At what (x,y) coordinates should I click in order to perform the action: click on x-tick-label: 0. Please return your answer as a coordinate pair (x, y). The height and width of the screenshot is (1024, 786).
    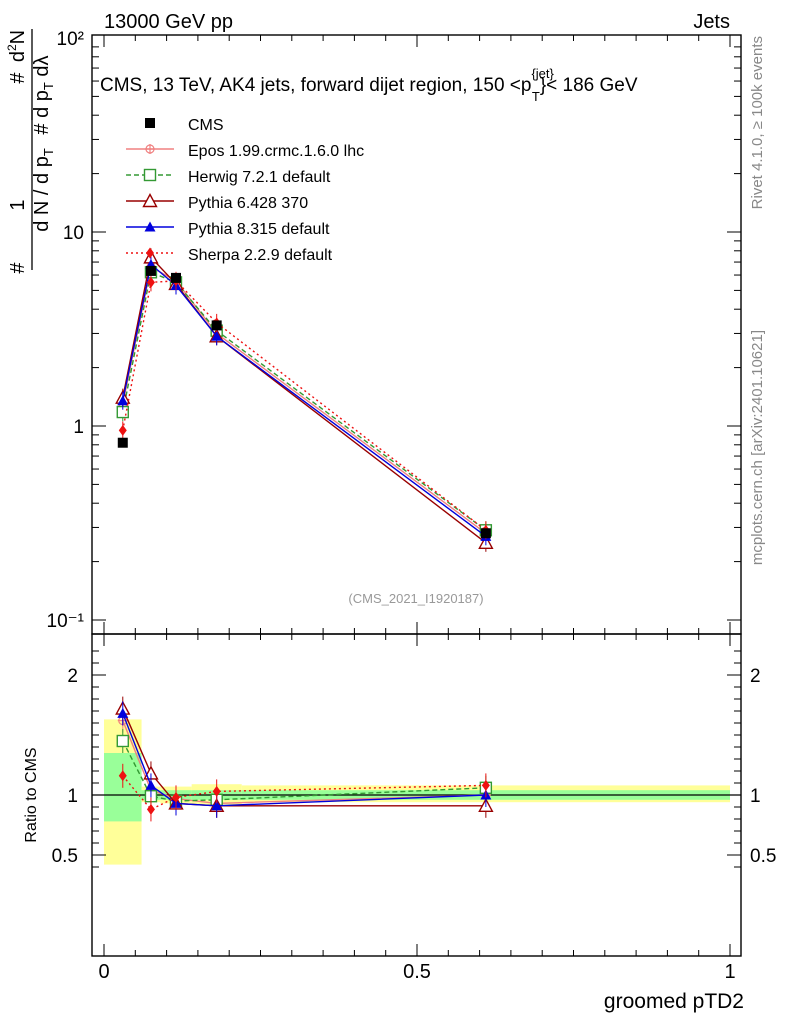
    Looking at the image, I should click on (103, 972).